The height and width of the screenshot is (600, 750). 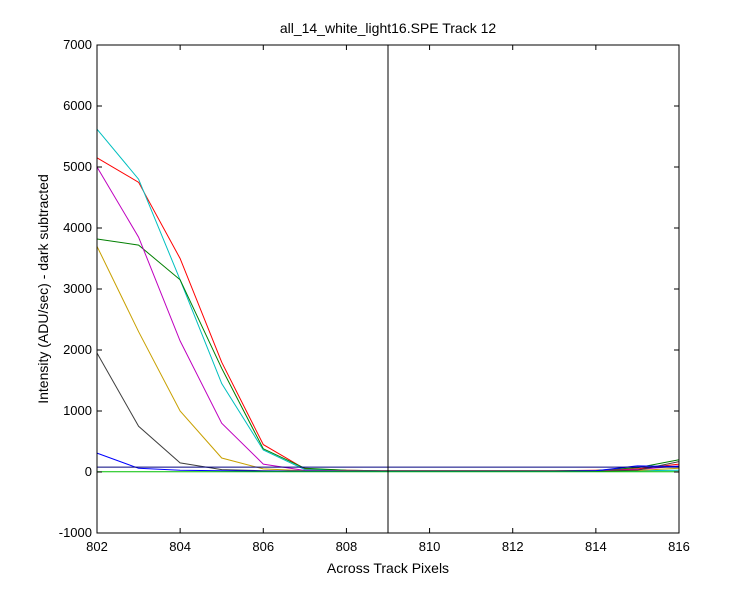 What do you see at coordinates (388, 568) in the screenshot?
I see `x-axis-label: Across Track Pixels` at bounding box center [388, 568].